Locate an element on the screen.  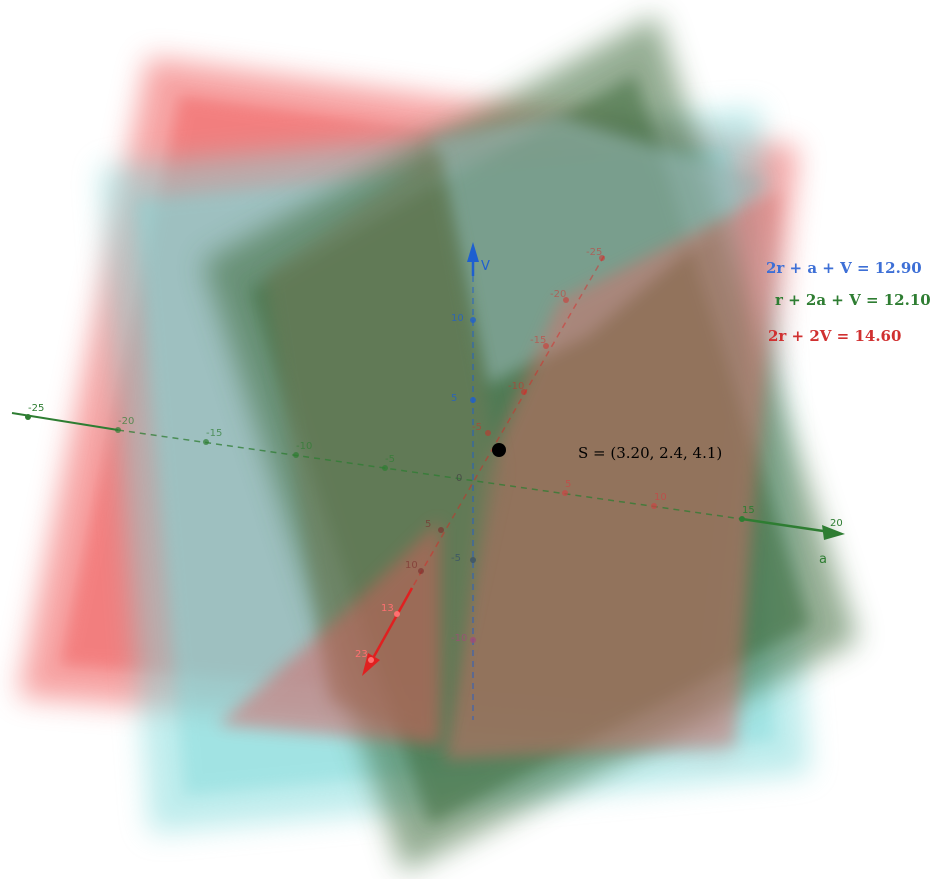
axis-v-tick-label: -10 is located at coordinates (459, 638).